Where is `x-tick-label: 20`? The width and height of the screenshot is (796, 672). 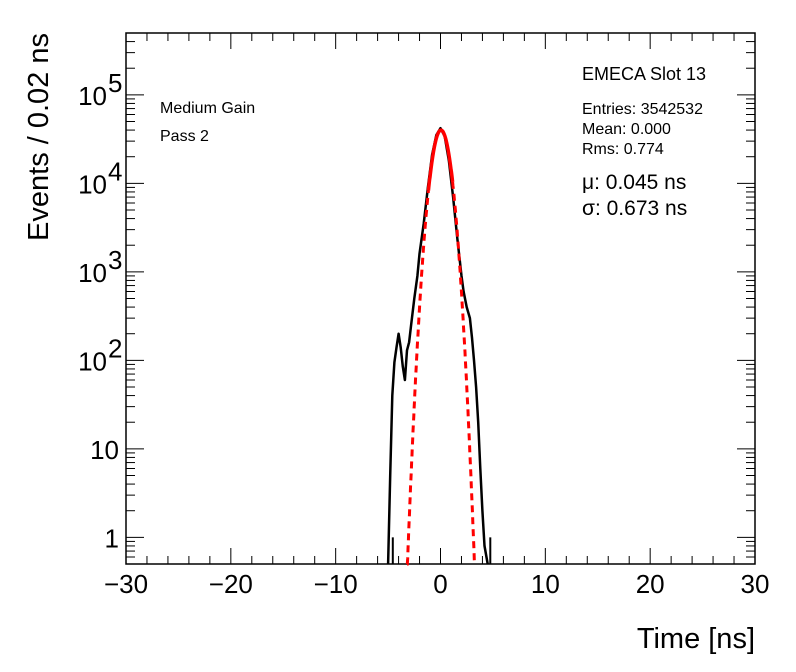
x-tick-label: 20 is located at coordinates (650, 584).